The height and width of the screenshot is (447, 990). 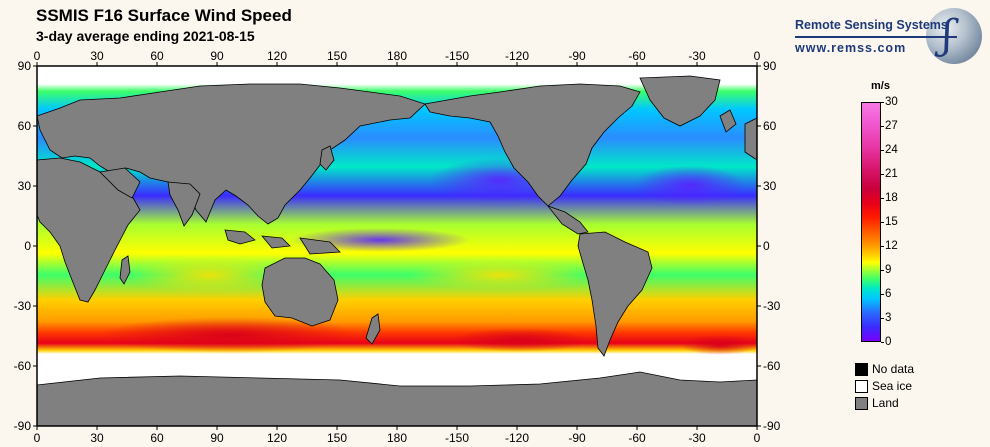 What do you see at coordinates (891, 126) in the screenshot?
I see `colorbar-tick-label: 27` at bounding box center [891, 126].